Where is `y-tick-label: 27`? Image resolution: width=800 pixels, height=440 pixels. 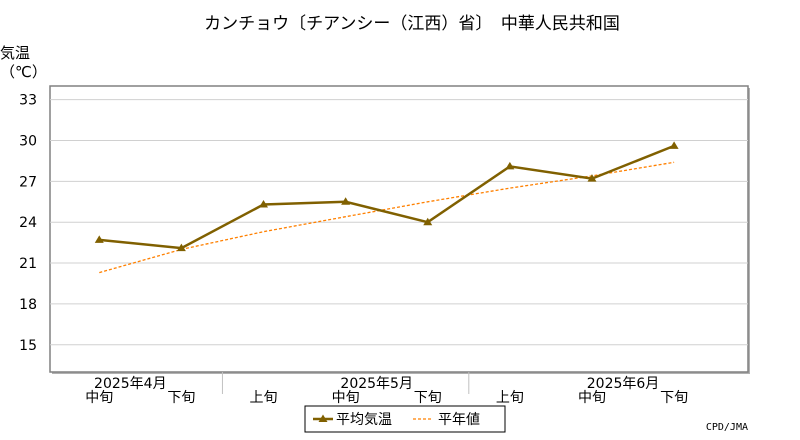 y-tick-label: 27 is located at coordinates (28, 182).